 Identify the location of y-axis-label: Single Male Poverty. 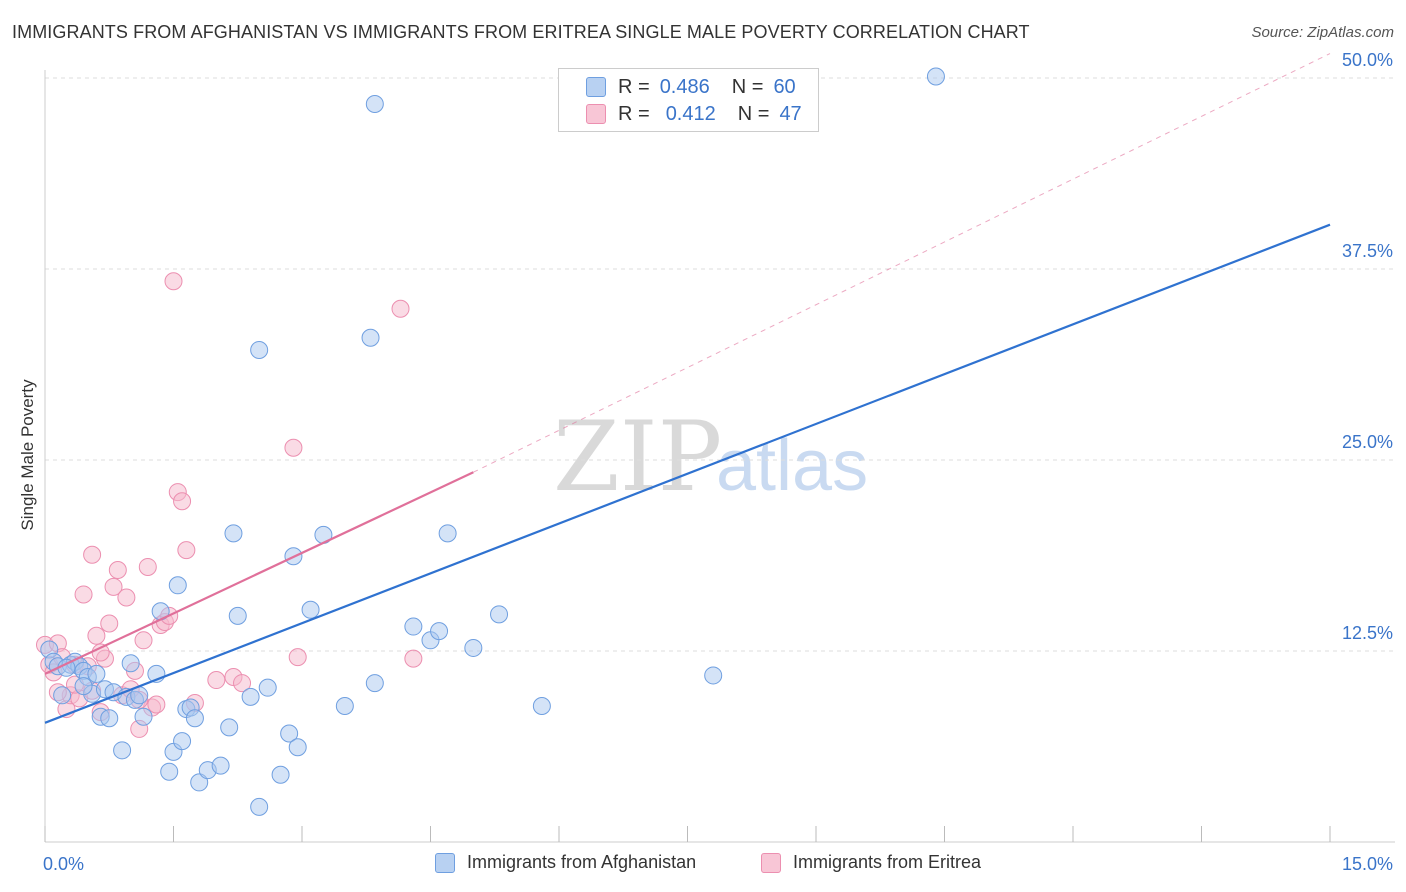
(27, 455).